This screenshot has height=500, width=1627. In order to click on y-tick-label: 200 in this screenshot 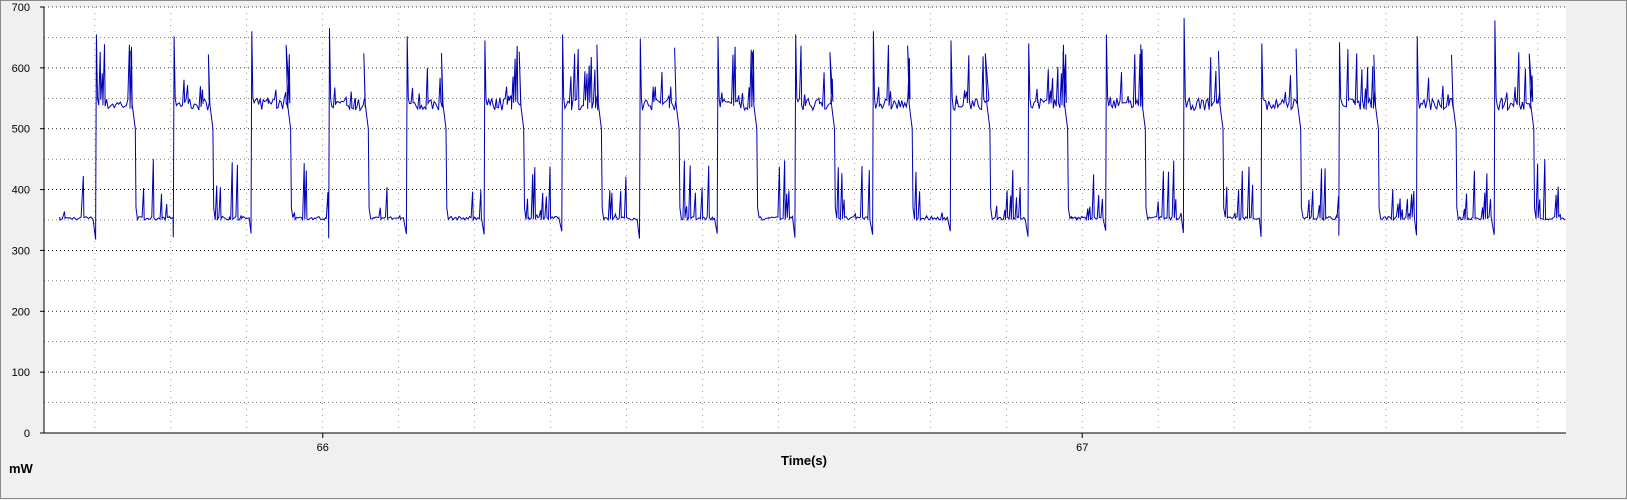, I will do `click(21, 312)`.